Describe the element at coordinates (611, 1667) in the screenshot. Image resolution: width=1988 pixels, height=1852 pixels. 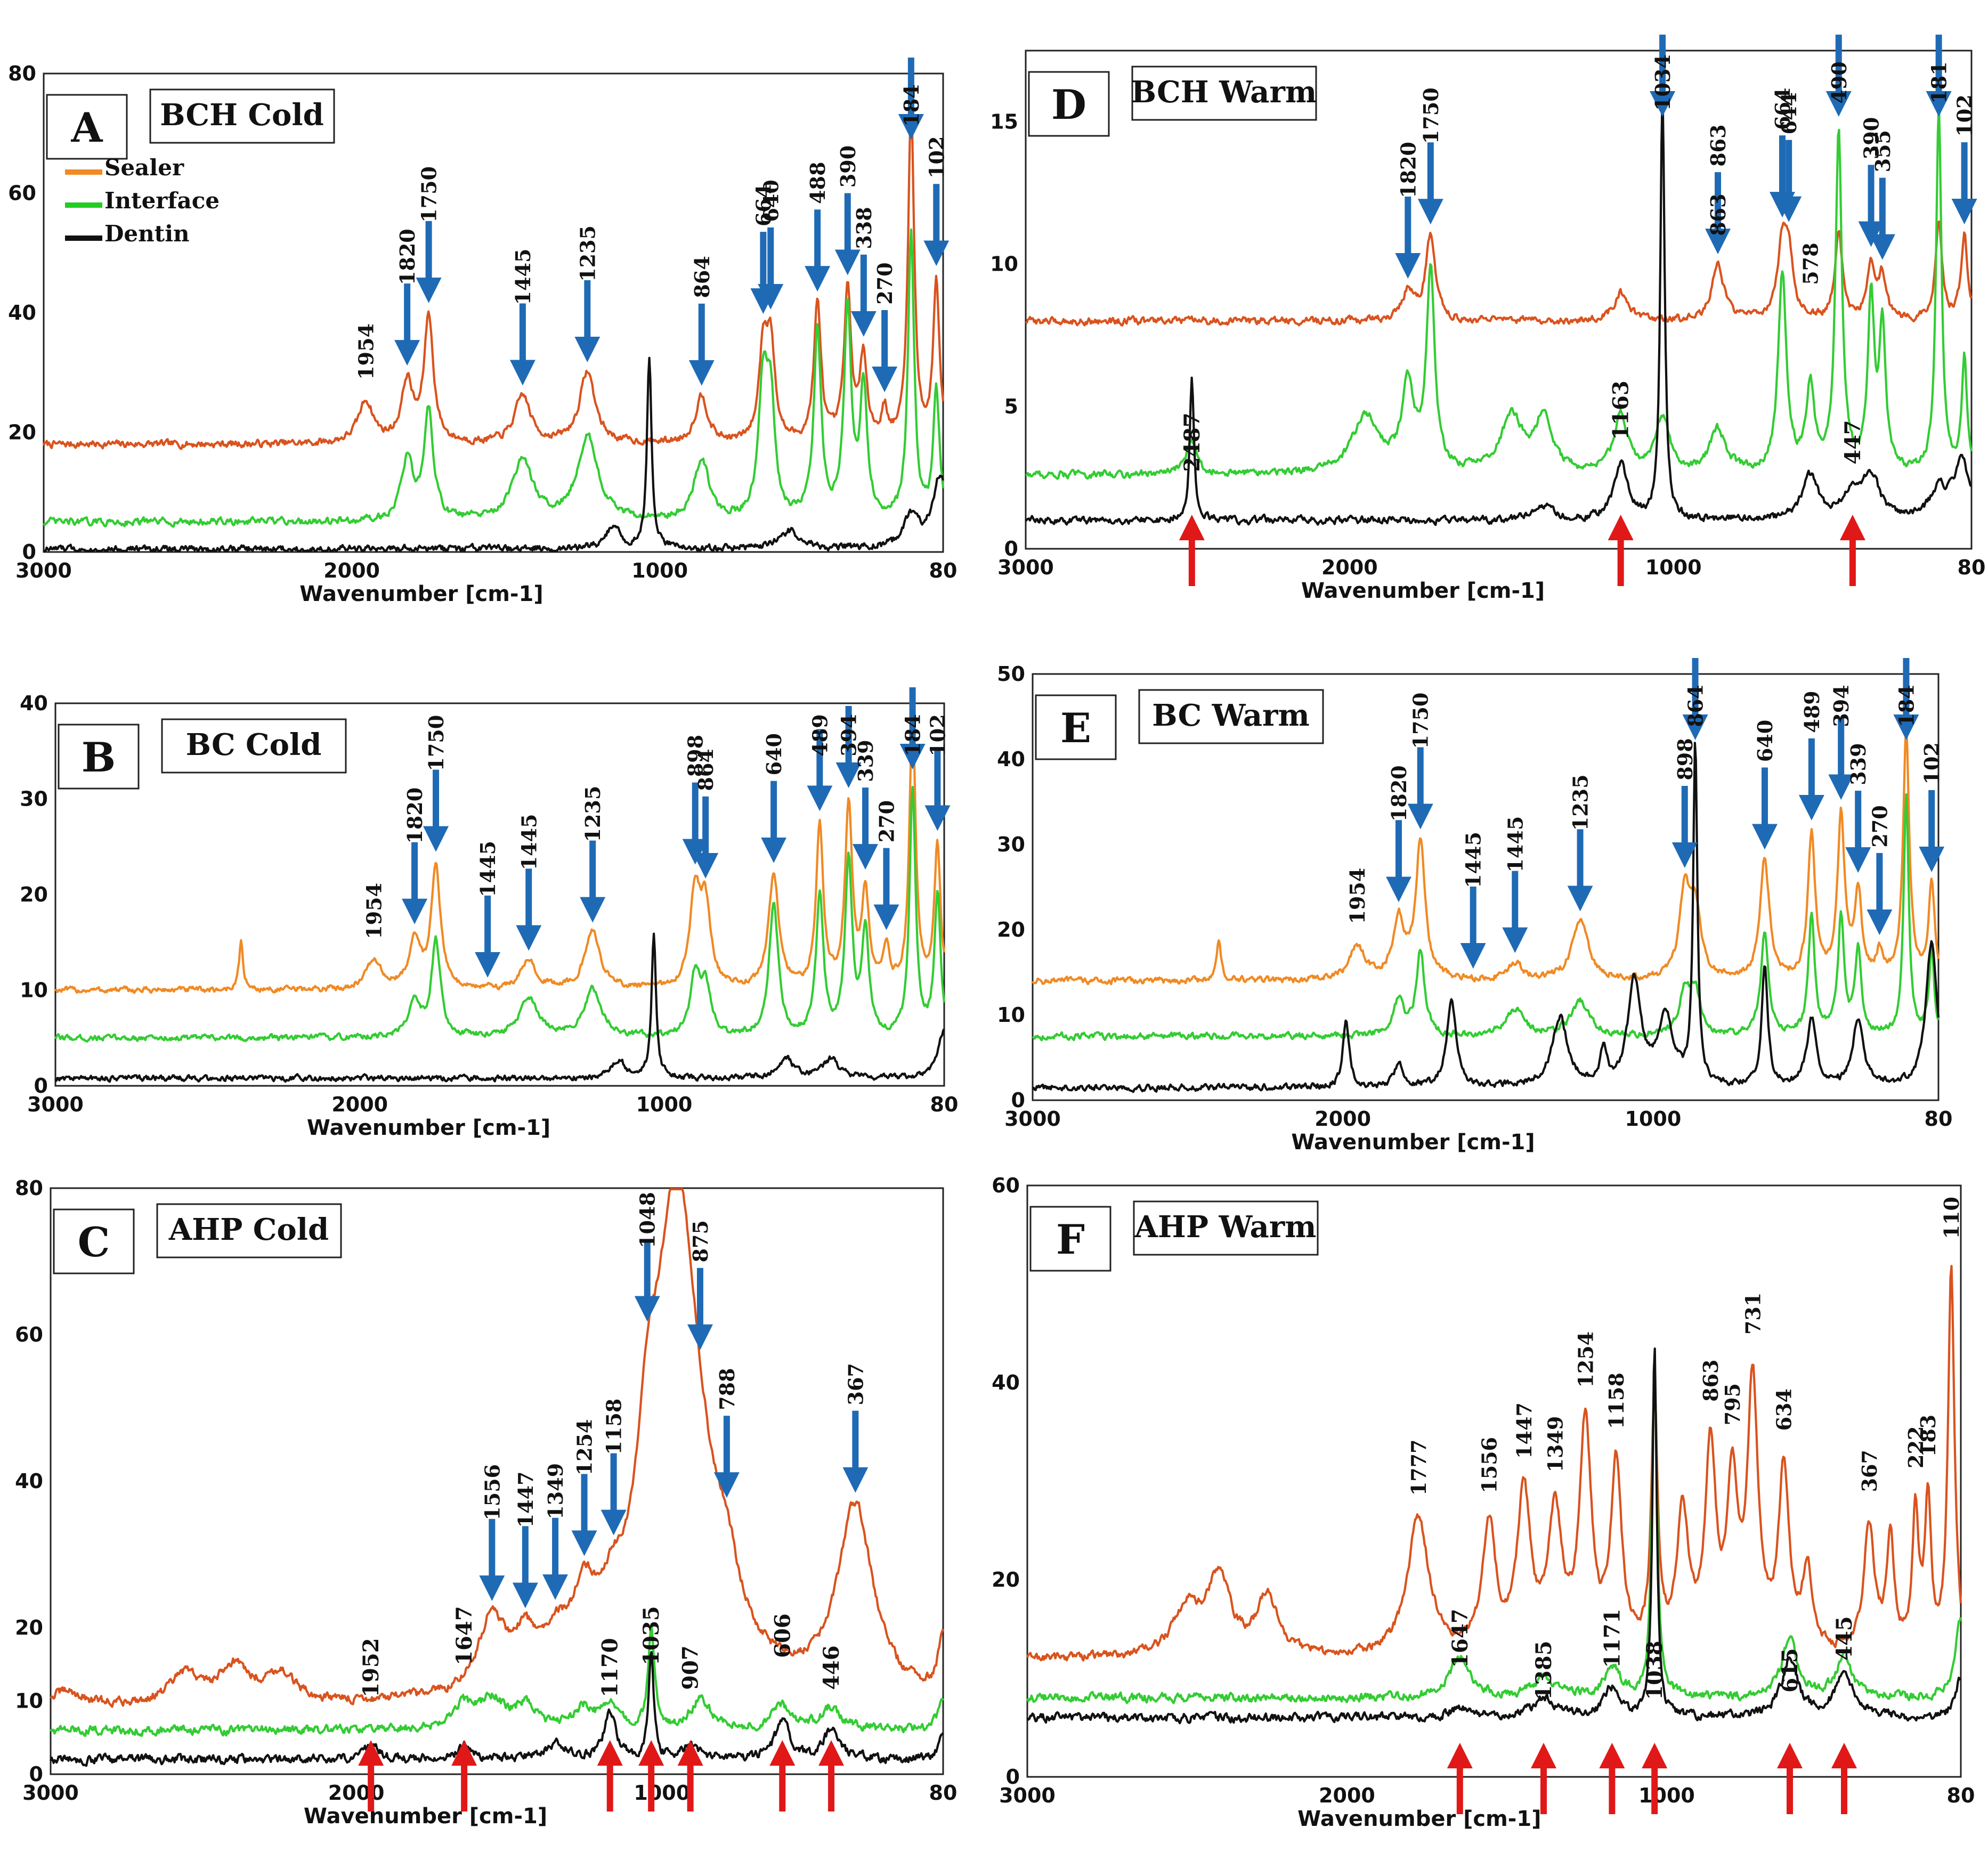
I see `peak-label: 1170` at that location.